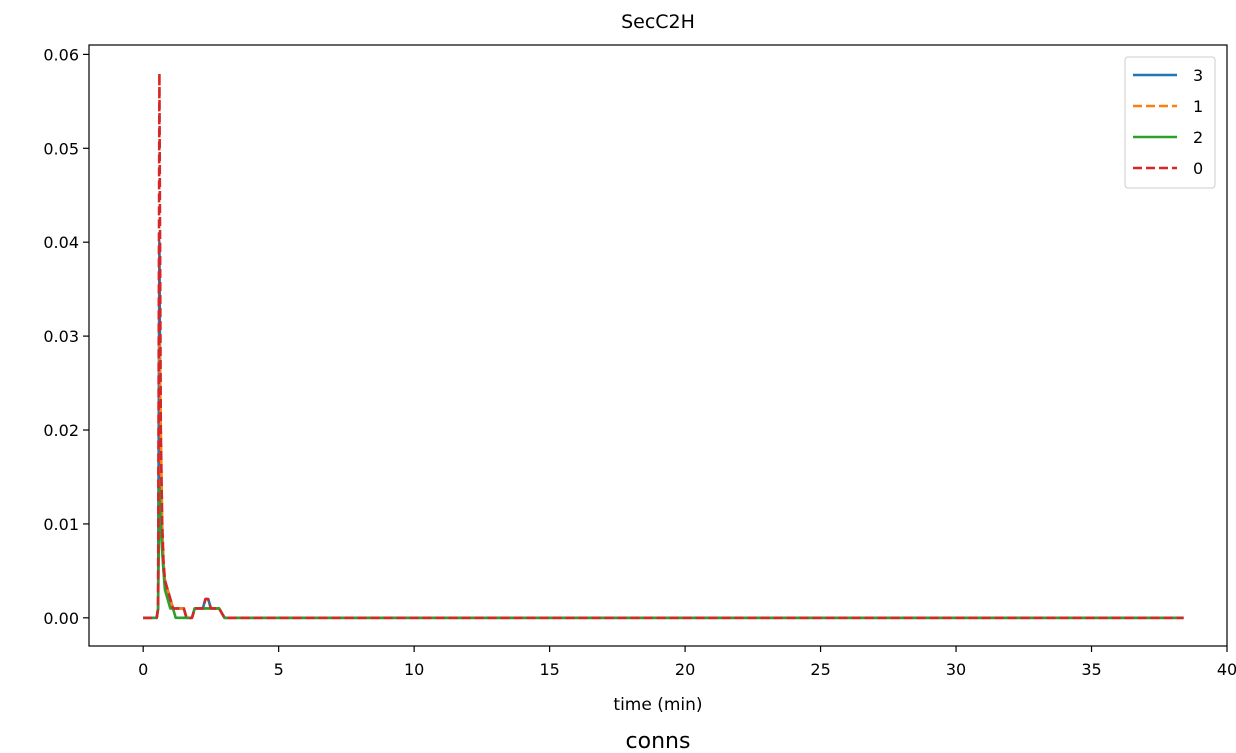  What do you see at coordinates (61, 336) in the screenshot?
I see `y-tick-label: 0.03` at bounding box center [61, 336].